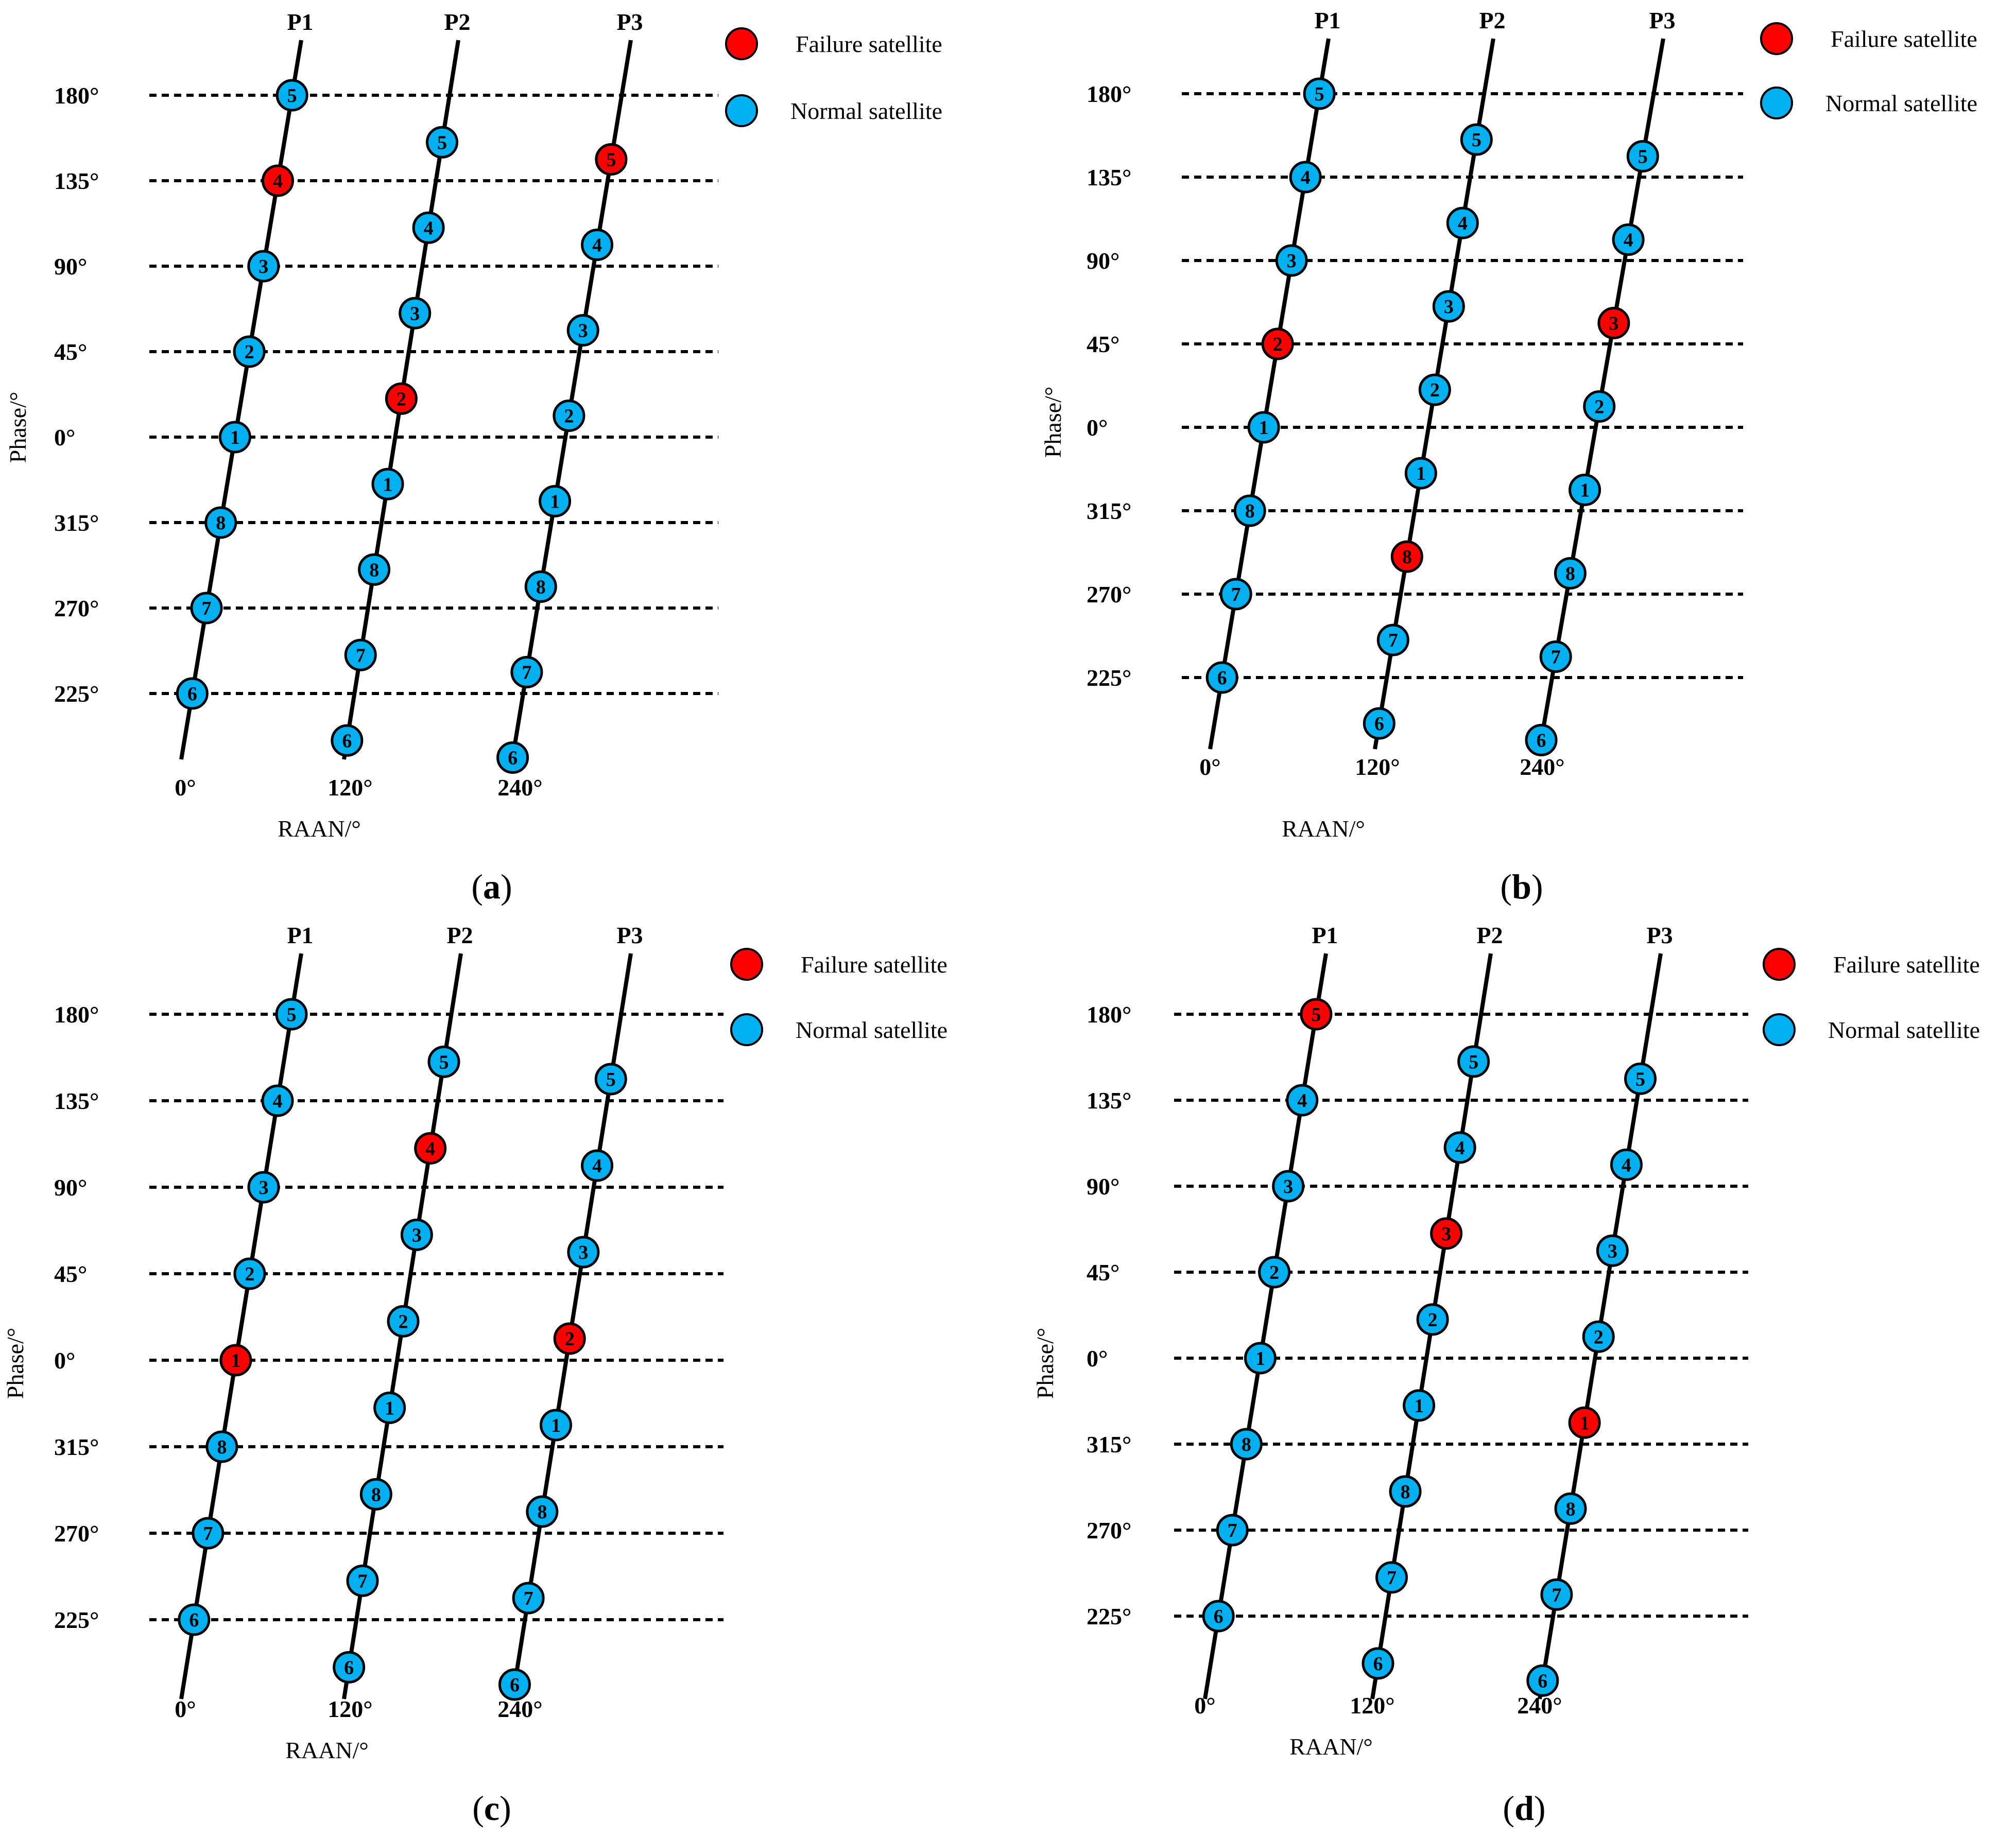  I want to click on satellite-p3-1: 1, so click(1584, 1422).